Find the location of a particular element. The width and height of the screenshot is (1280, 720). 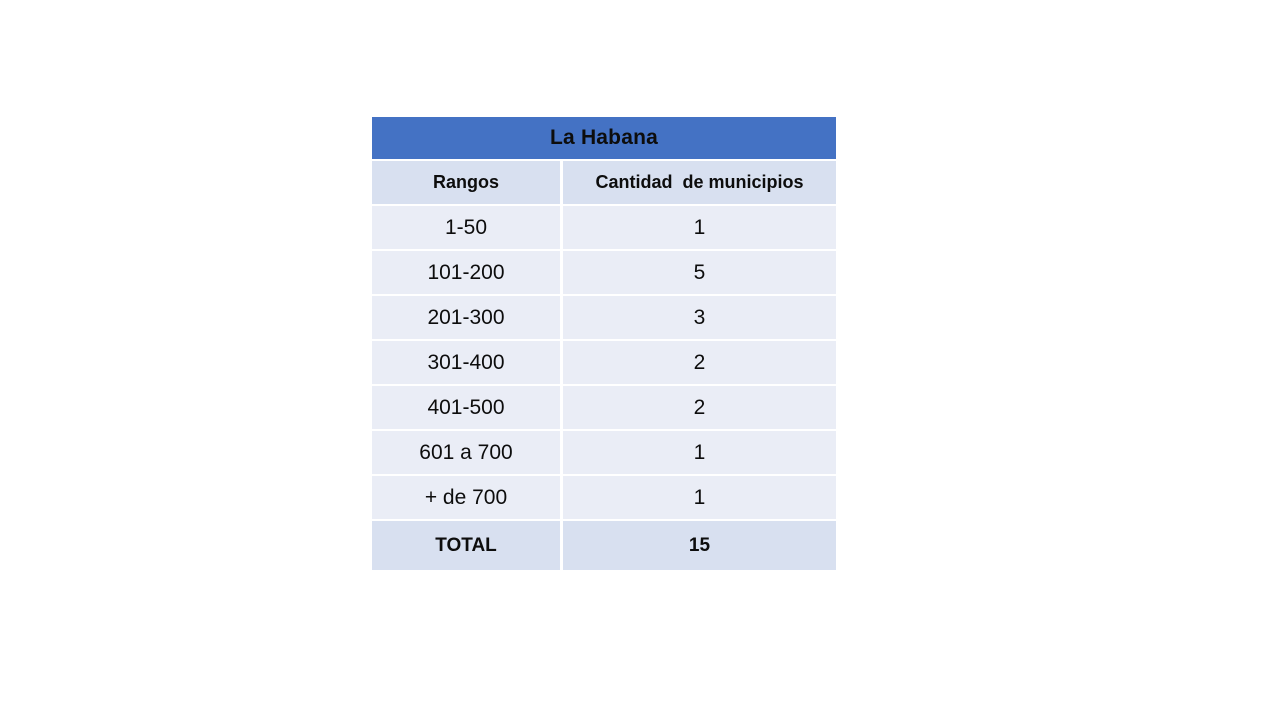

table-row: 401-500 2 is located at coordinates (604, 408).